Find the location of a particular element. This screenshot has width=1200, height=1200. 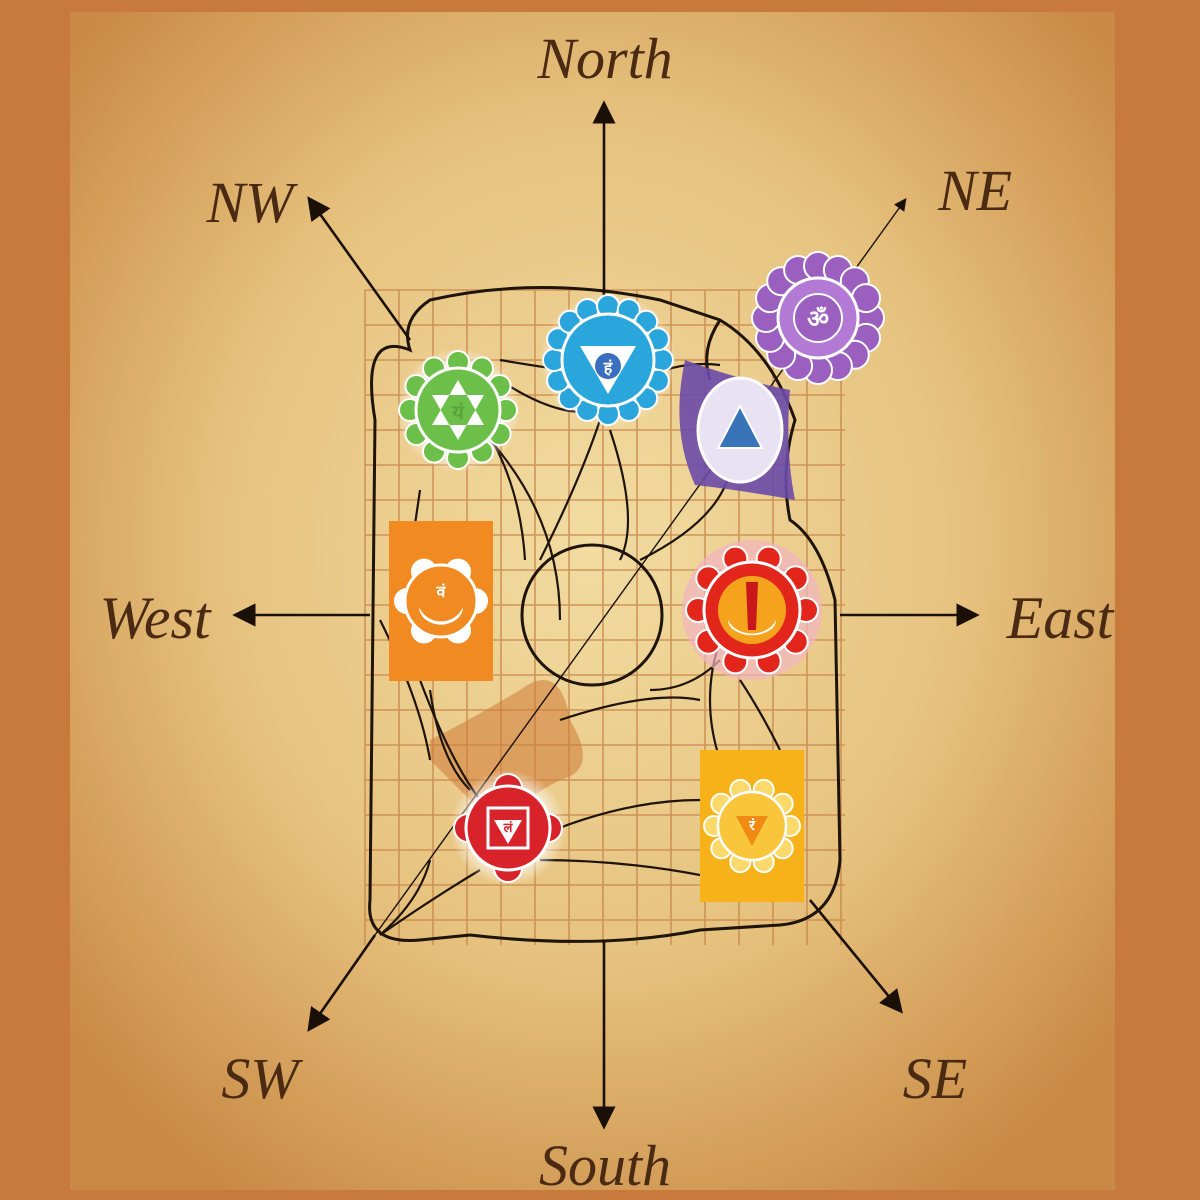

root-chakra-symbol: लं is located at coordinates (508, 828).